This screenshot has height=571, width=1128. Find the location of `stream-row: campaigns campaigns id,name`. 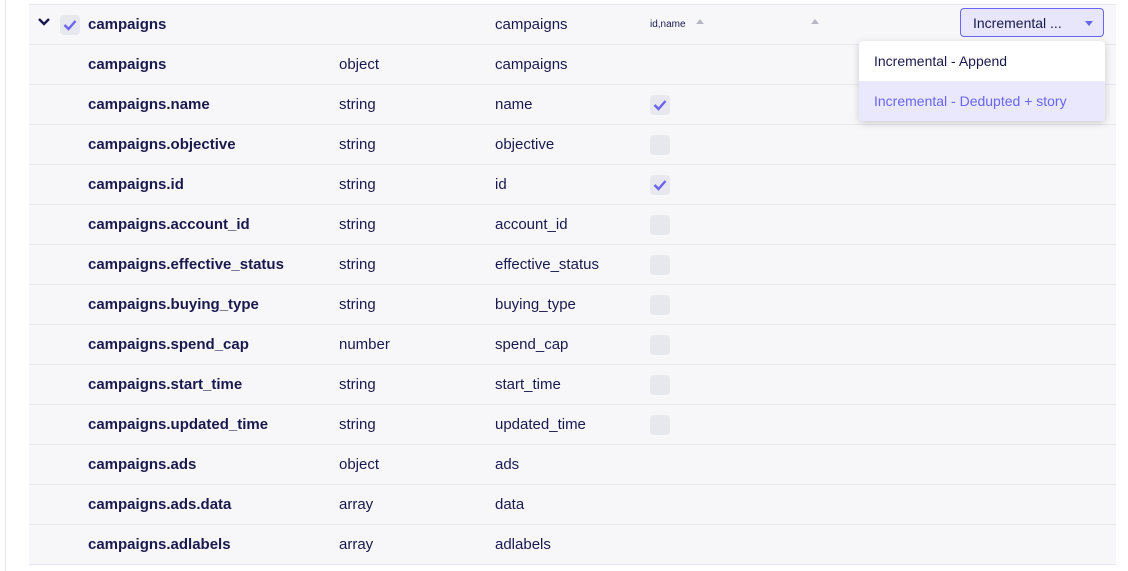

stream-row: campaigns campaigns id,name is located at coordinates (572, 25).